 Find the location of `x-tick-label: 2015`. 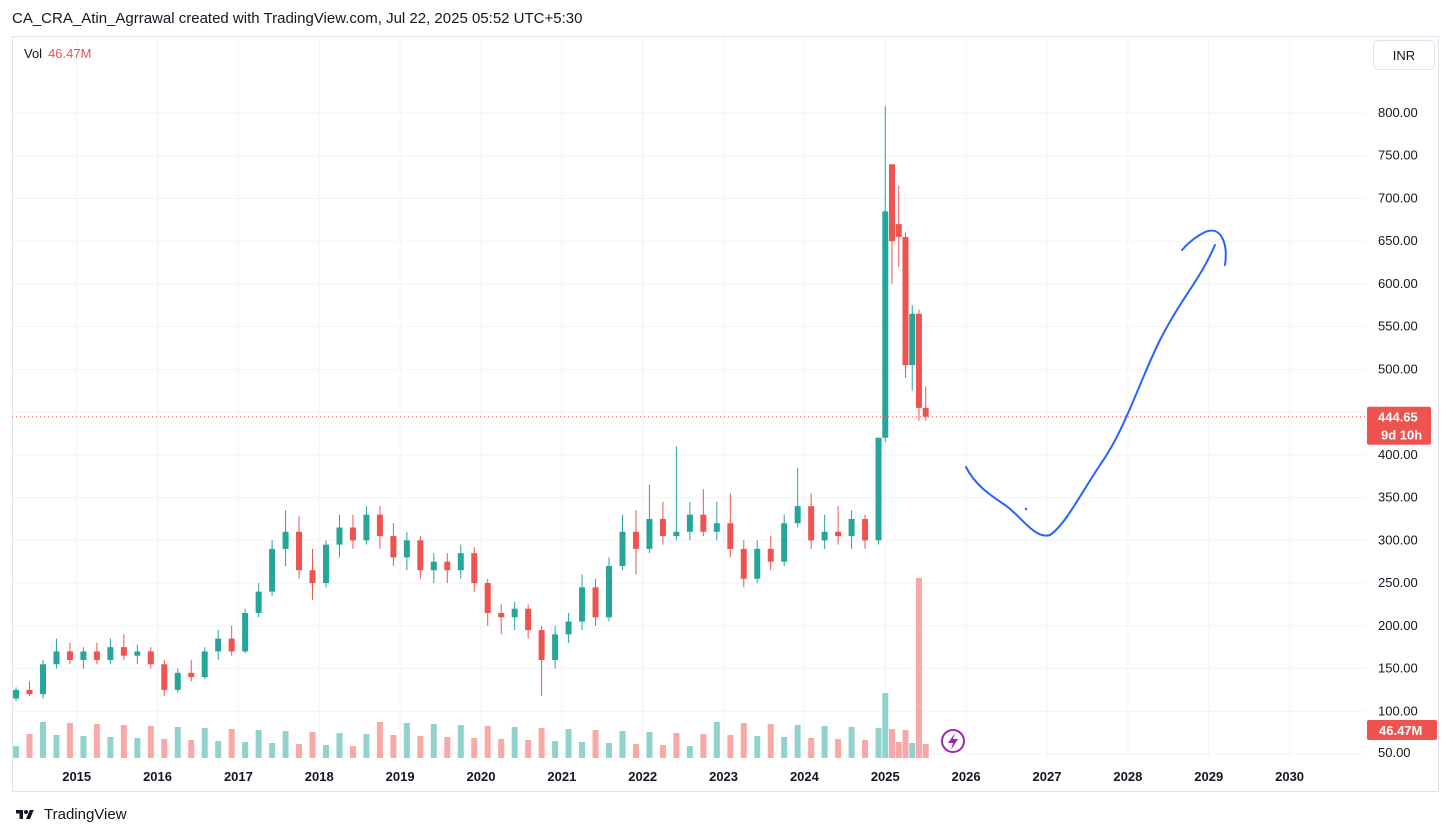

x-tick-label: 2015 is located at coordinates (76, 776).